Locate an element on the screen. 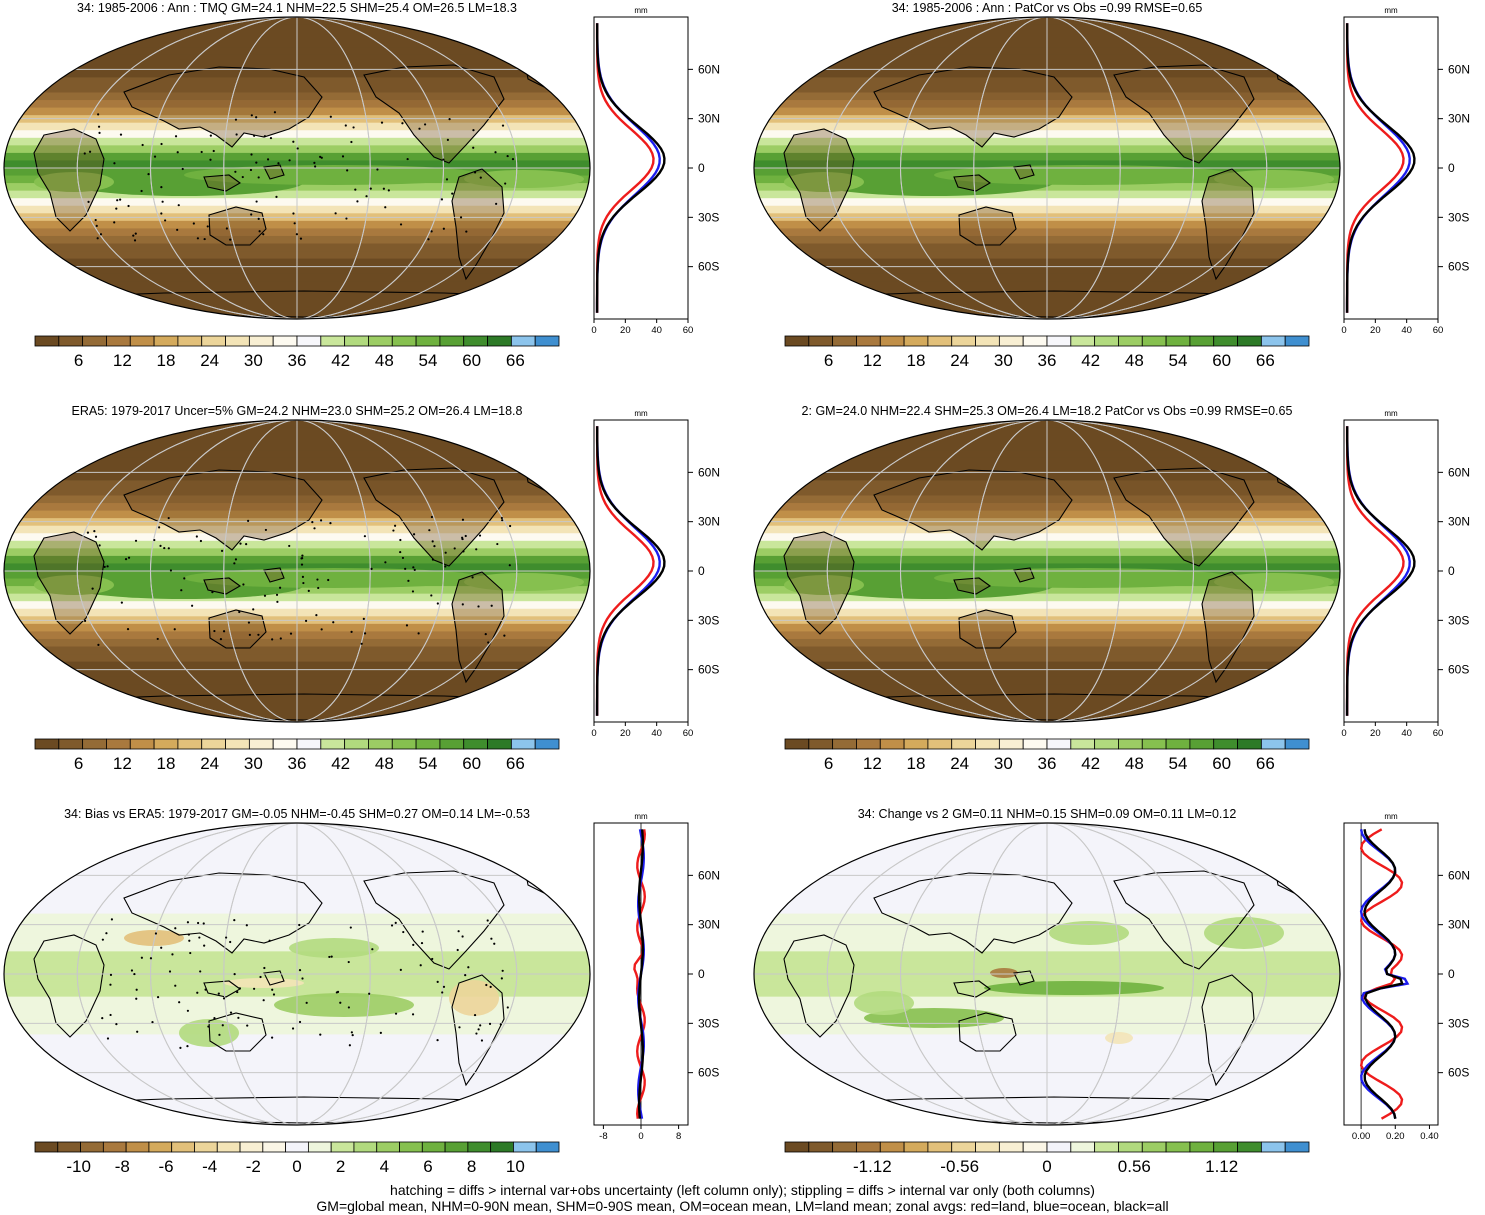 This screenshot has width=1485, height=1215. colorbar-tick-label: 18 is located at coordinates (916, 763).